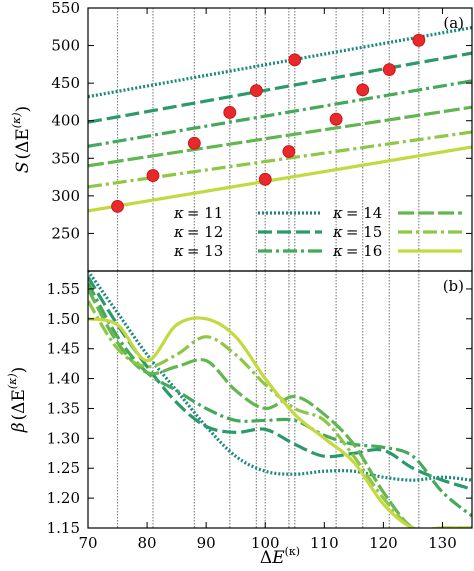 The height and width of the screenshot is (571, 474). I want to click on legend-label-5: κ = 15, so click(357, 232).